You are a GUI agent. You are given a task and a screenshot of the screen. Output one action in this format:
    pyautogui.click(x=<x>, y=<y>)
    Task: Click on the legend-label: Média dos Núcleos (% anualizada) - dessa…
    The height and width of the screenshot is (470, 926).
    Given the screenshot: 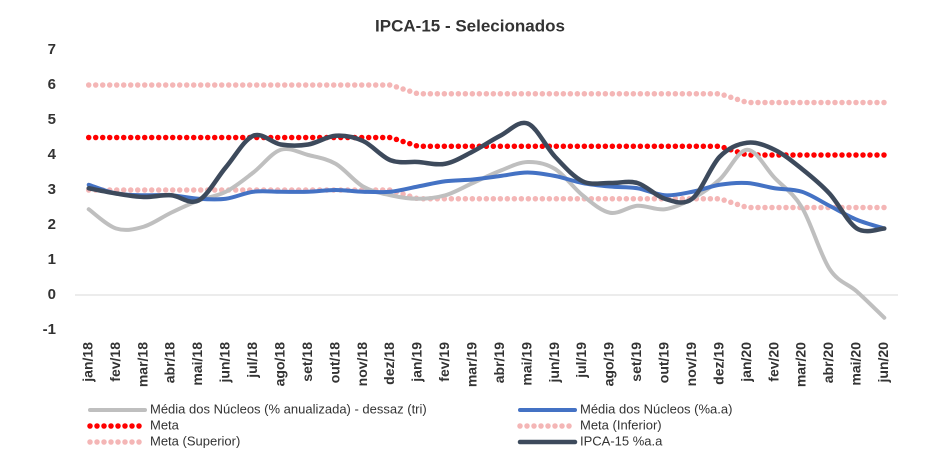 What is the action you would take?
    pyautogui.click(x=288, y=408)
    